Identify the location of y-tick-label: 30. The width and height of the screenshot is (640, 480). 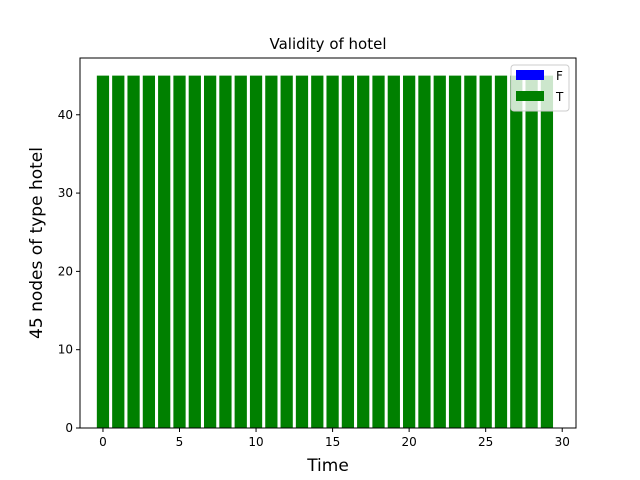
(65, 193).